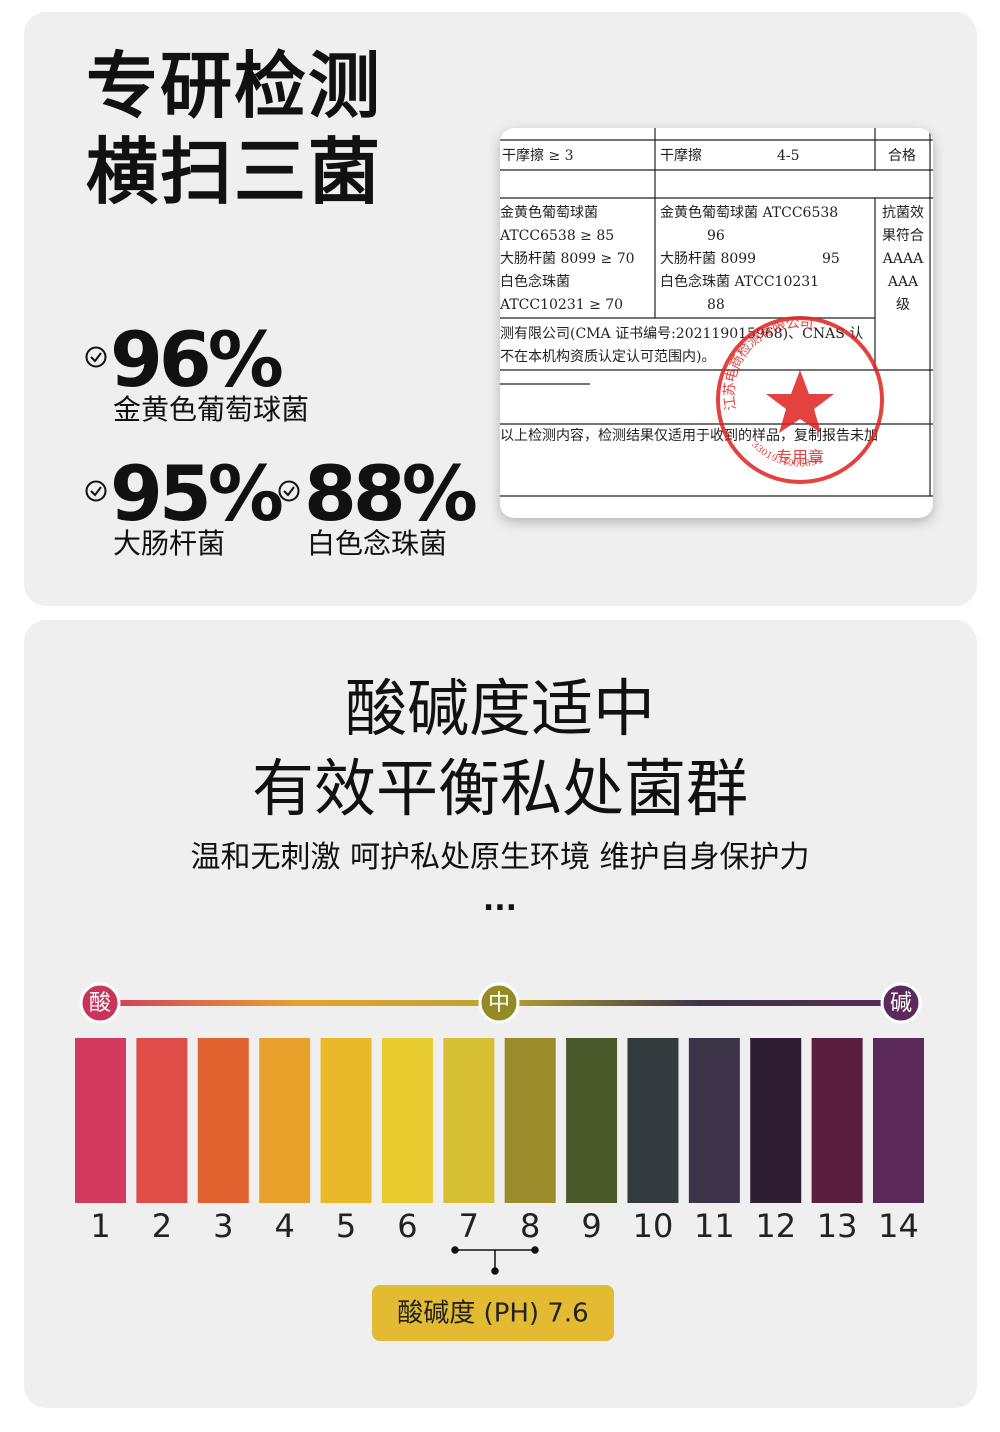 The width and height of the screenshot is (1000, 1432). What do you see at coordinates (500, 857) in the screenshot?
I see `ph-subtitle: 温和无刺激 呵护私处原生环境 维护自身保护力` at bounding box center [500, 857].